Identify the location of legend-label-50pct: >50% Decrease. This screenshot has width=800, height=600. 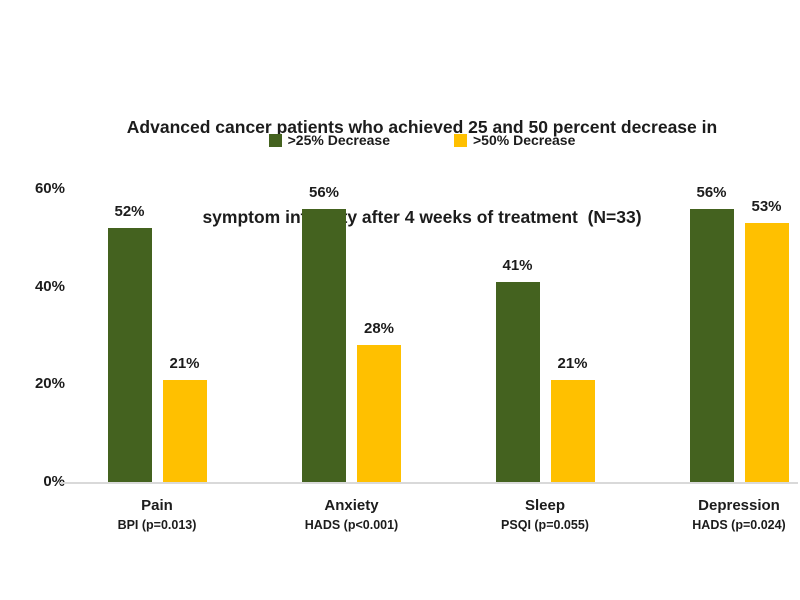
(524, 140).